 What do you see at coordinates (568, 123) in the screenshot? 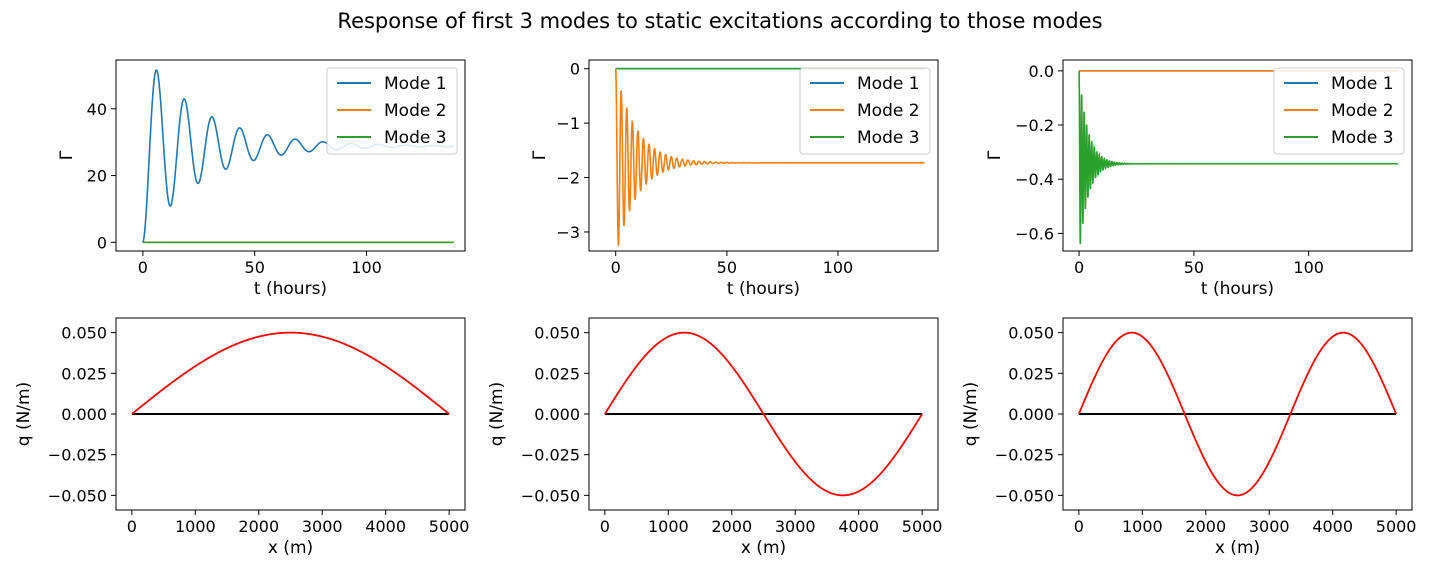
I see `y-tick-label: −1` at bounding box center [568, 123].